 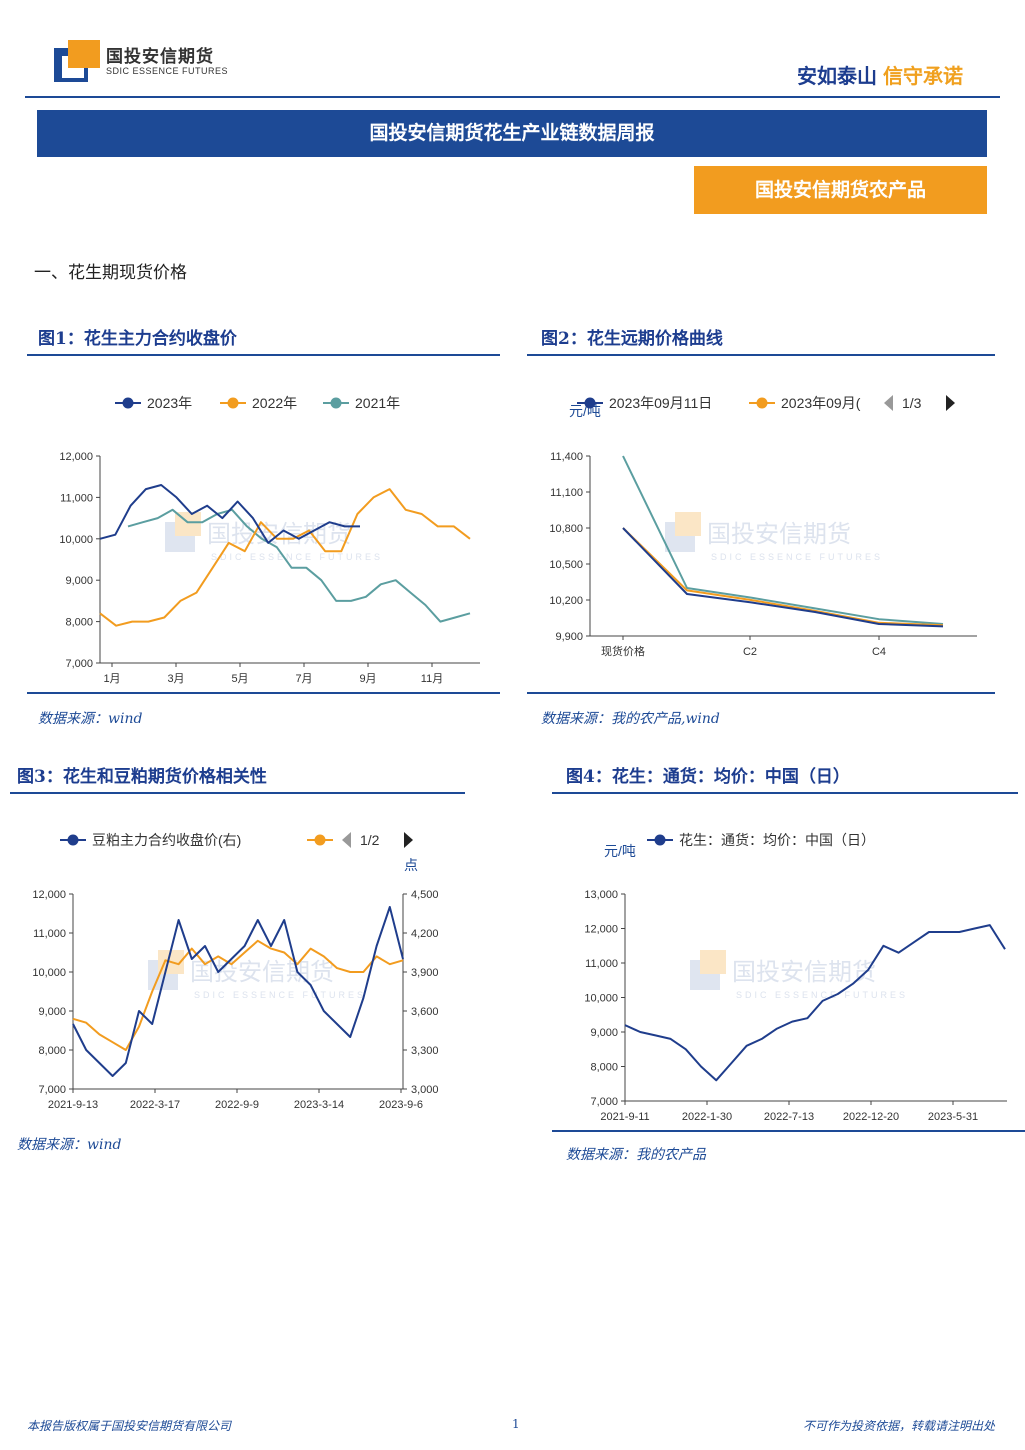 What do you see at coordinates (129, 1426) in the screenshot?
I see `footer-copyright: 本报告版权属于国投安信期货有限公司` at bounding box center [129, 1426].